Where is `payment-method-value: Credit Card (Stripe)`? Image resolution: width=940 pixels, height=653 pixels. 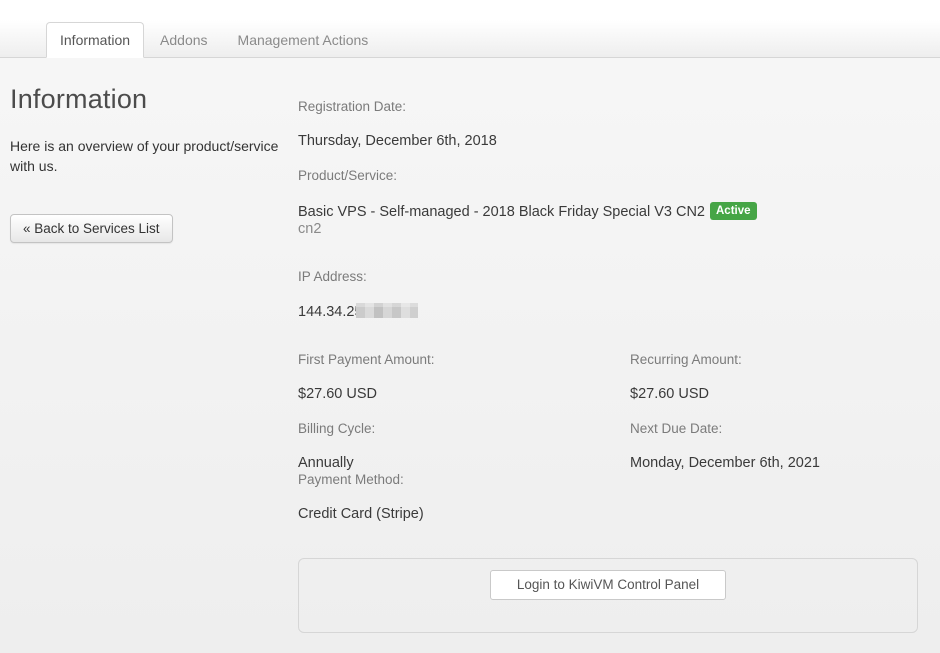
payment-method-value: Credit Card (Stripe) is located at coordinates (361, 514).